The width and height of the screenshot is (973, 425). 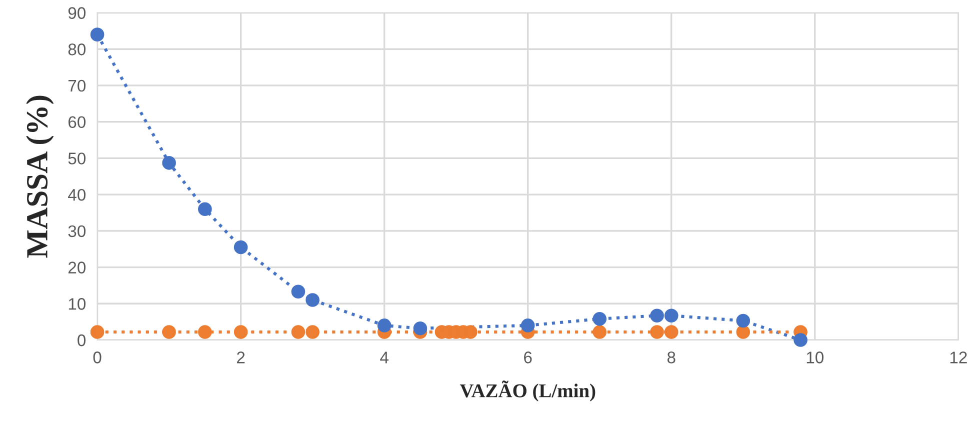 What do you see at coordinates (77, 231) in the screenshot?
I see `y-tick-label: 30` at bounding box center [77, 231].